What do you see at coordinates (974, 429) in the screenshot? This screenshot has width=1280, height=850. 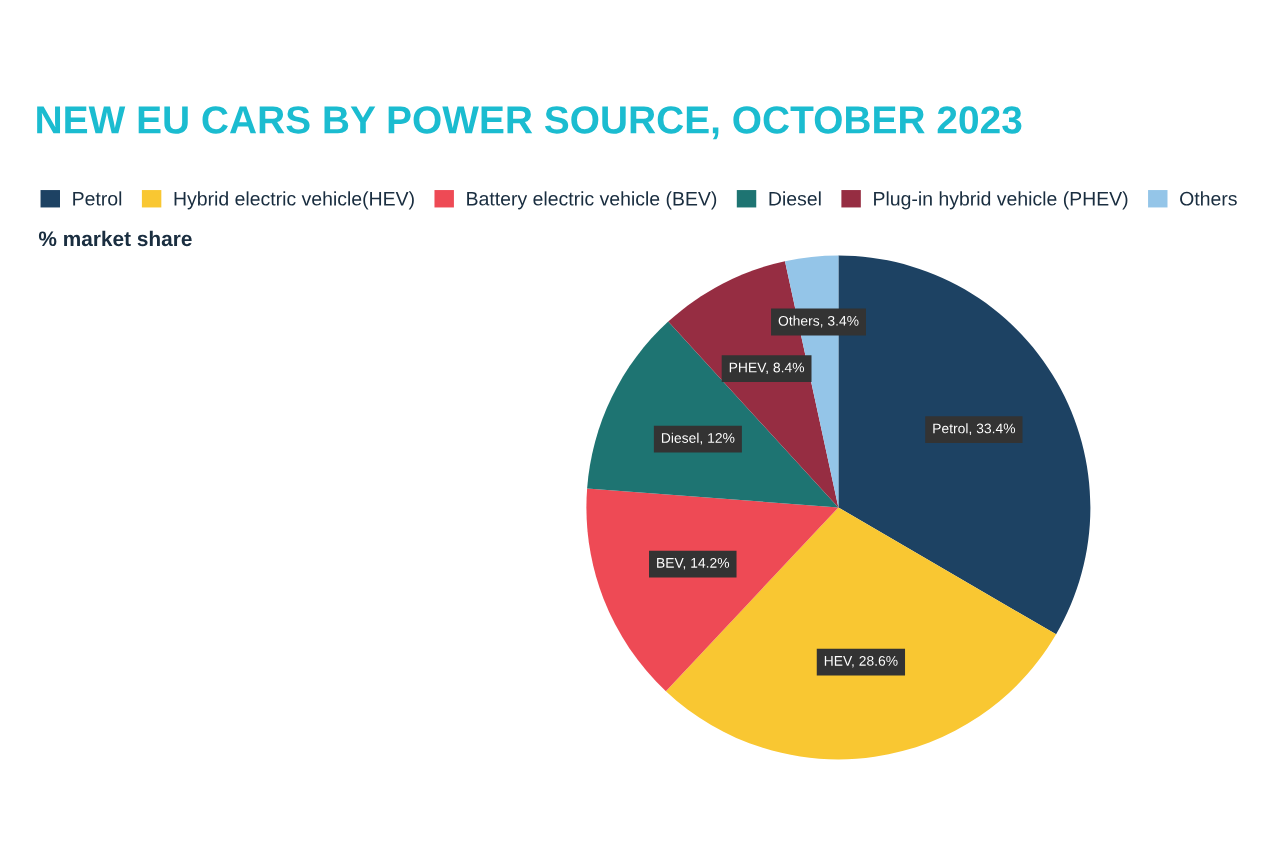 I see `data-label: Petrol, 33.4%` at bounding box center [974, 429].